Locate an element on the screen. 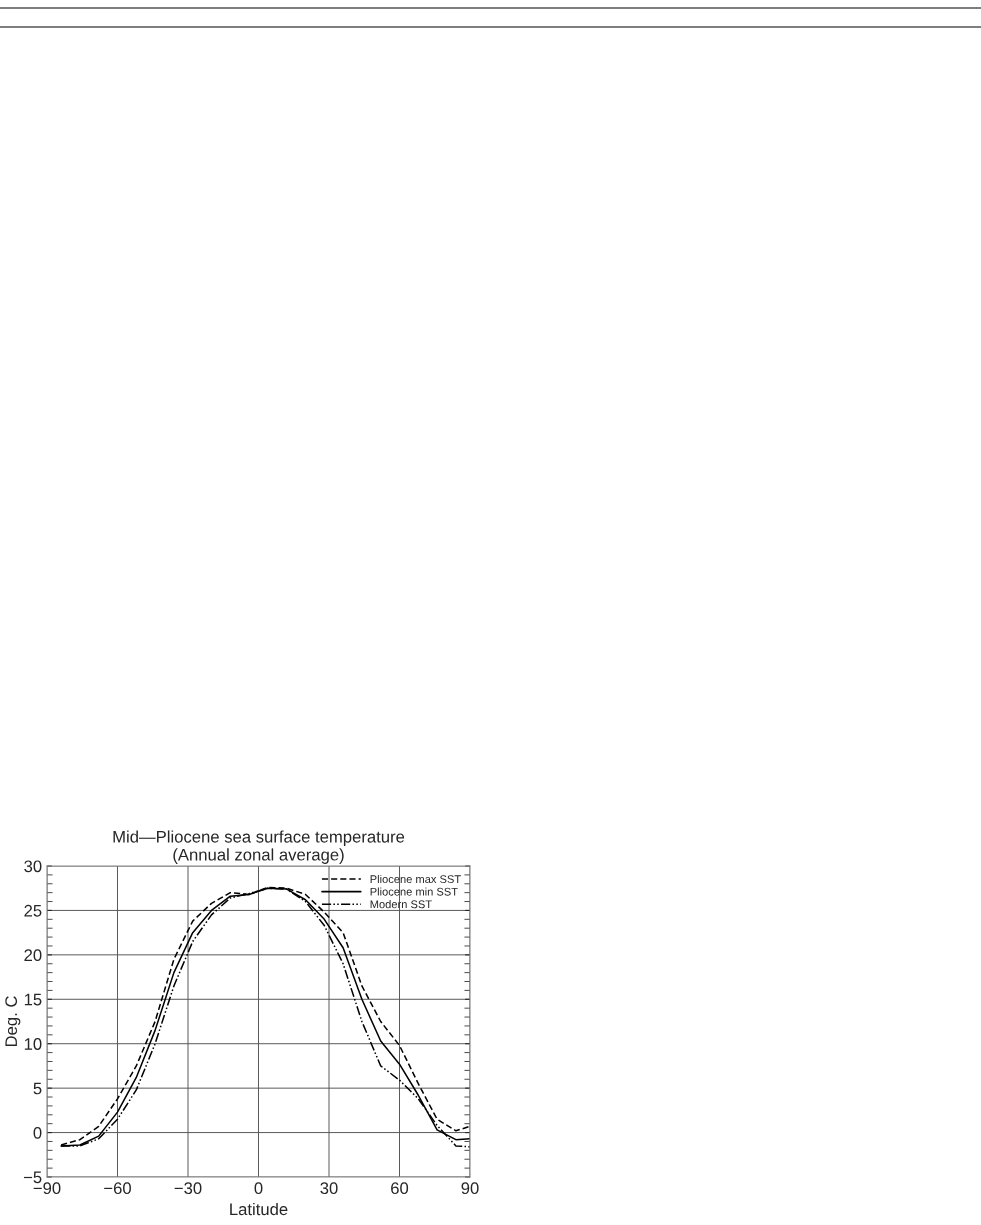 Image resolution: width=981 pixels, height=1225 pixels. x-tick-label: −90 is located at coordinates (47, 1188).